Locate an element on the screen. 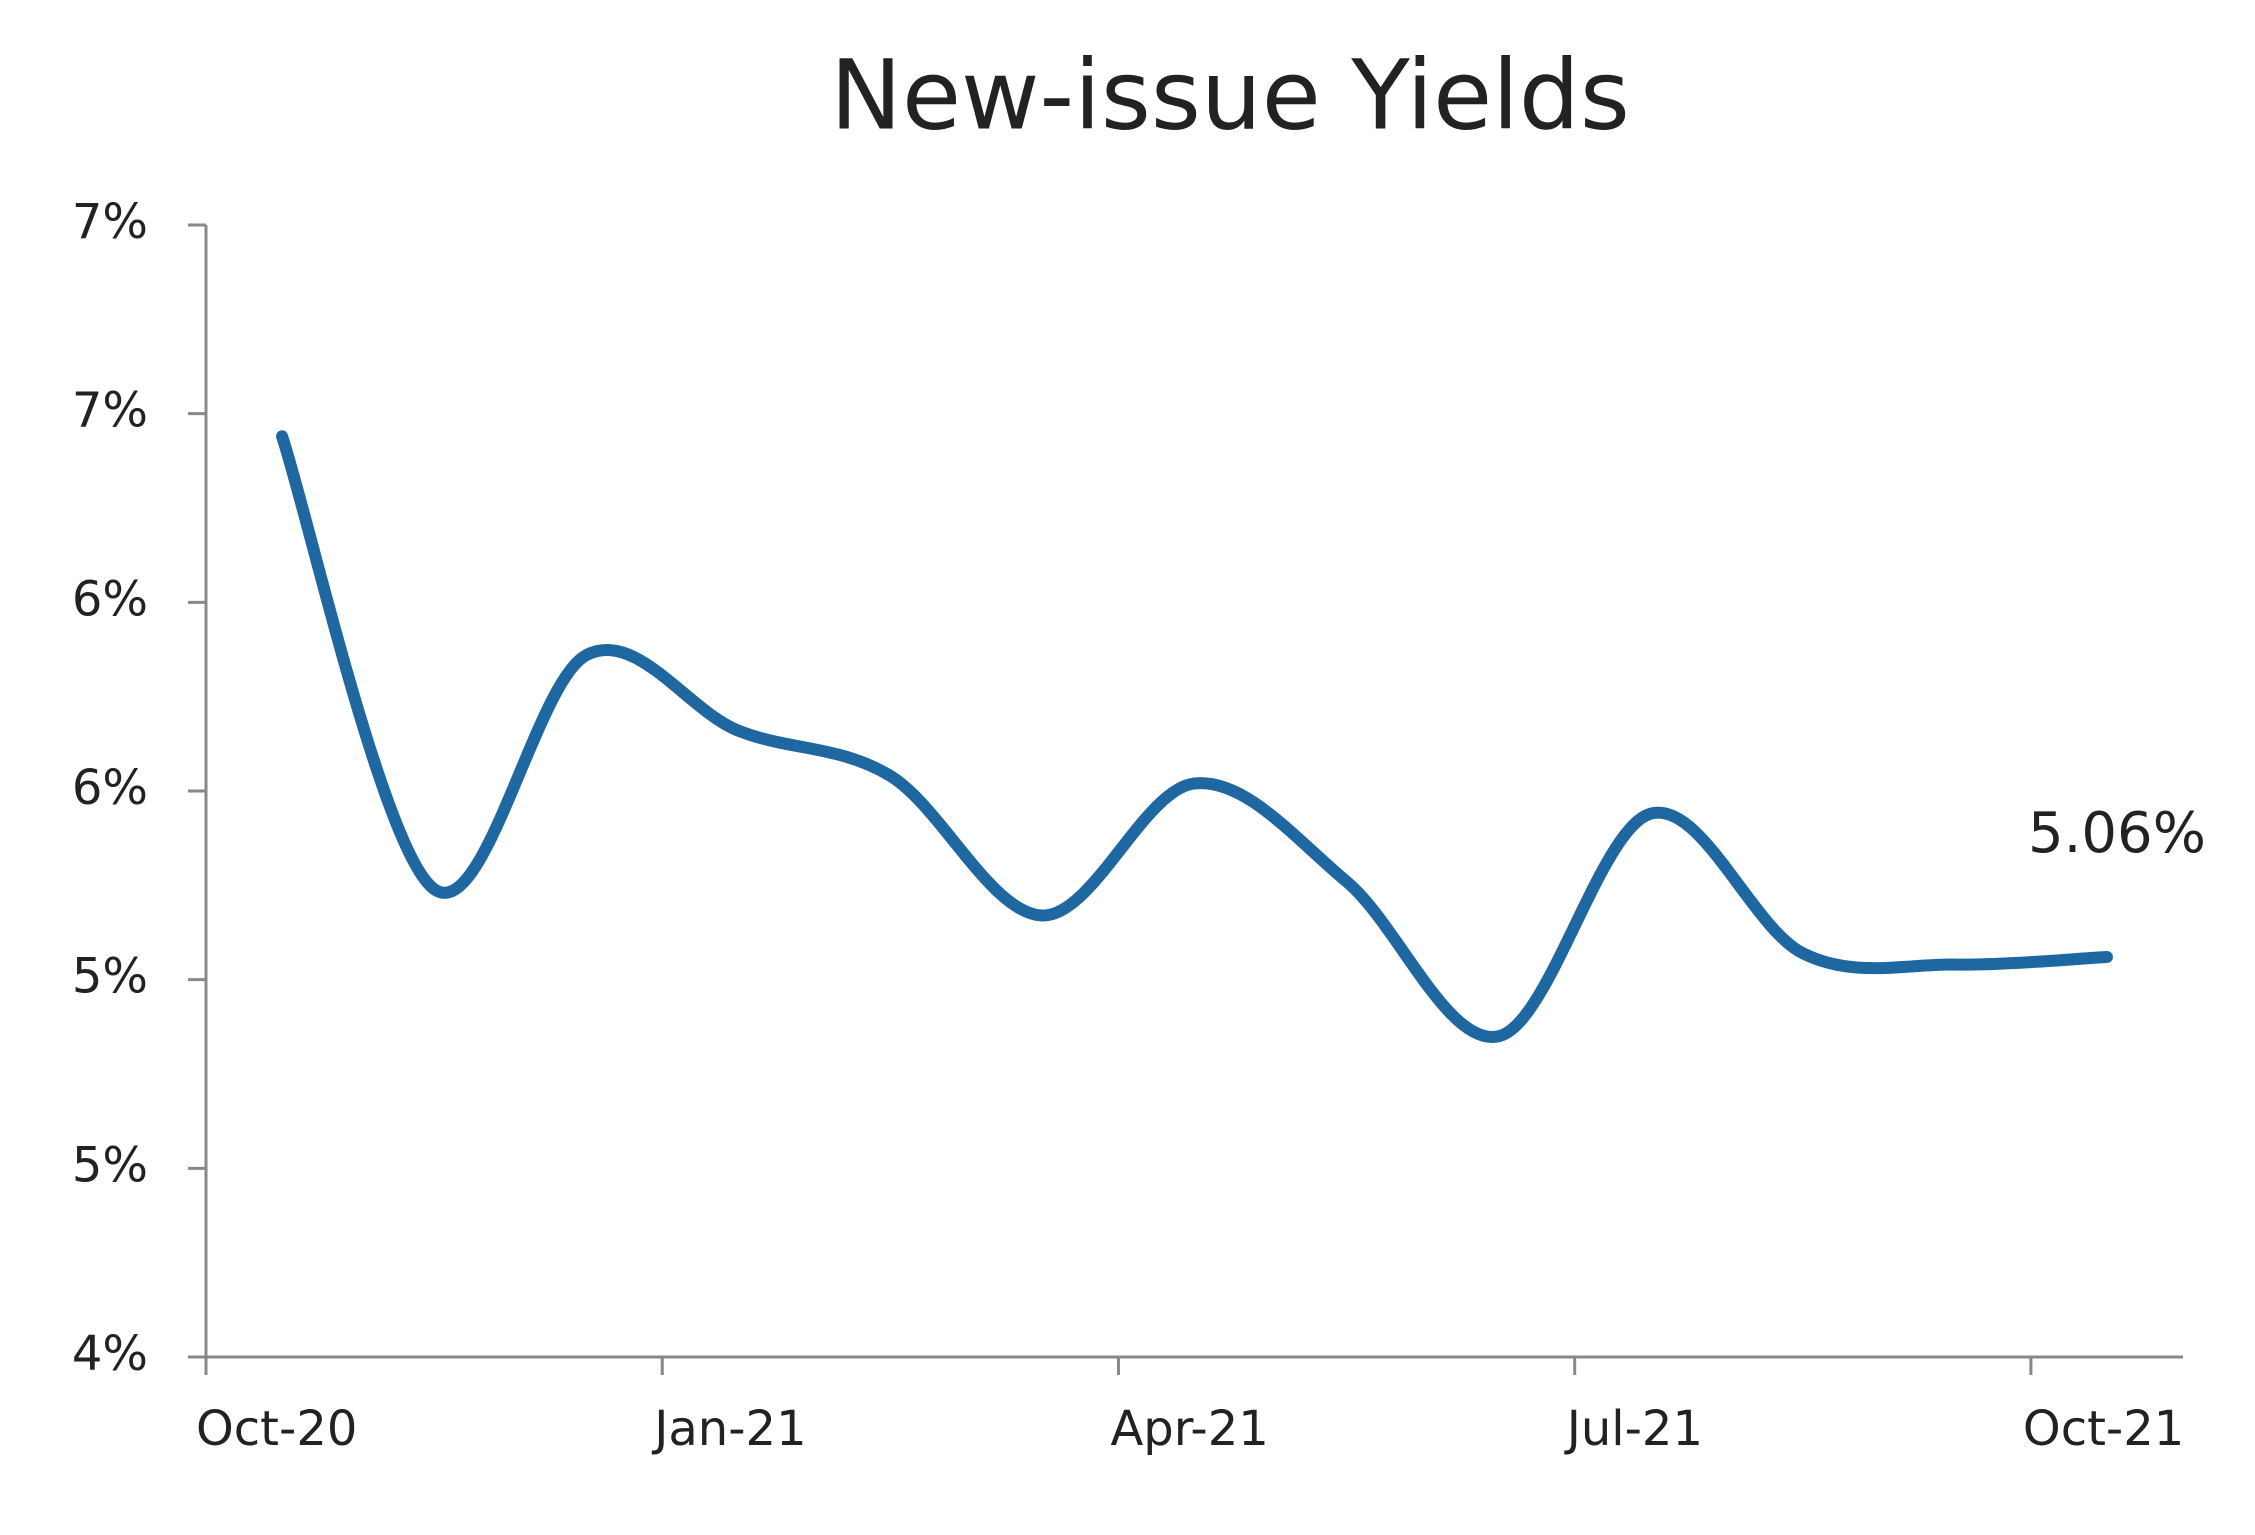 The image size is (2255, 1535). x-tick-label: Oct-20 is located at coordinates (276, 1429).